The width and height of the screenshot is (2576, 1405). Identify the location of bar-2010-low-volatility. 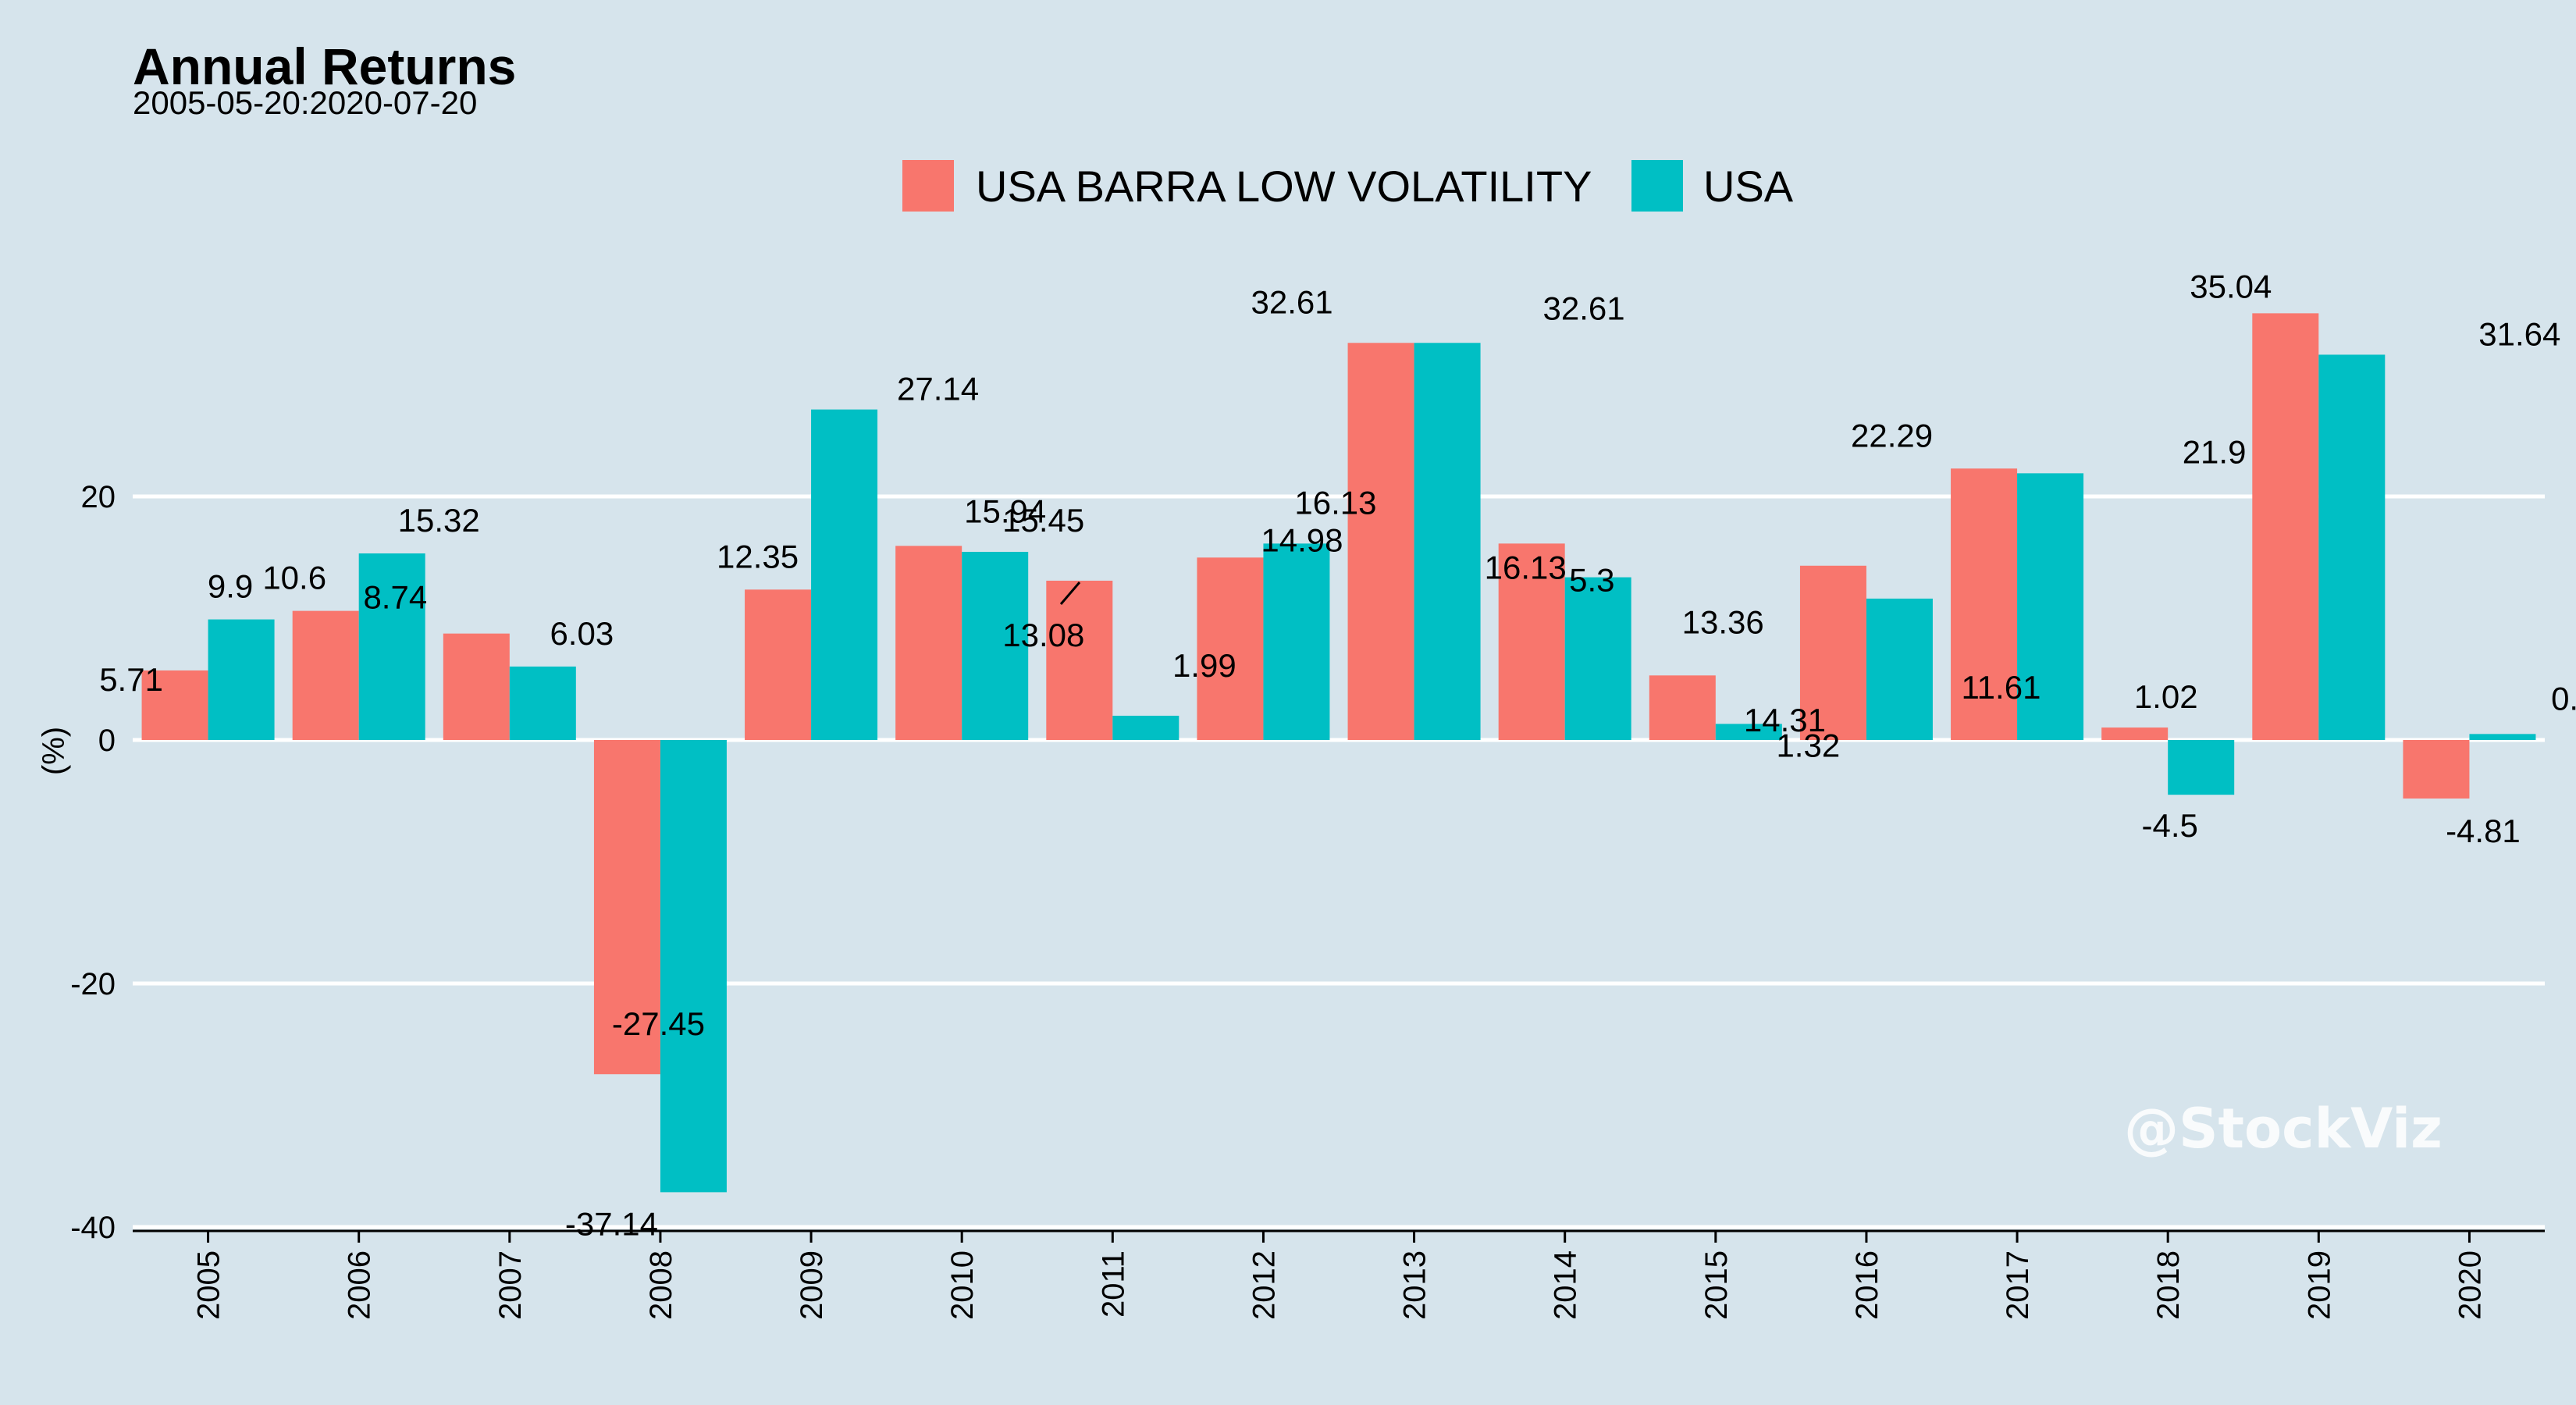
(929, 643).